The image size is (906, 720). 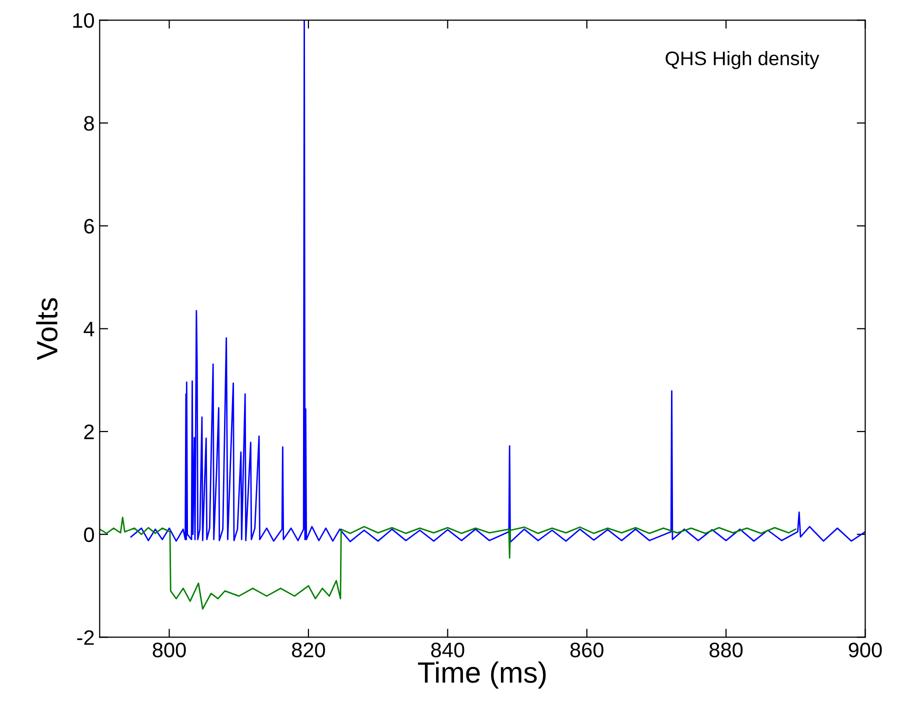 What do you see at coordinates (743, 60) in the screenshot?
I see `annotation: QHS High density` at bounding box center [743, 60].